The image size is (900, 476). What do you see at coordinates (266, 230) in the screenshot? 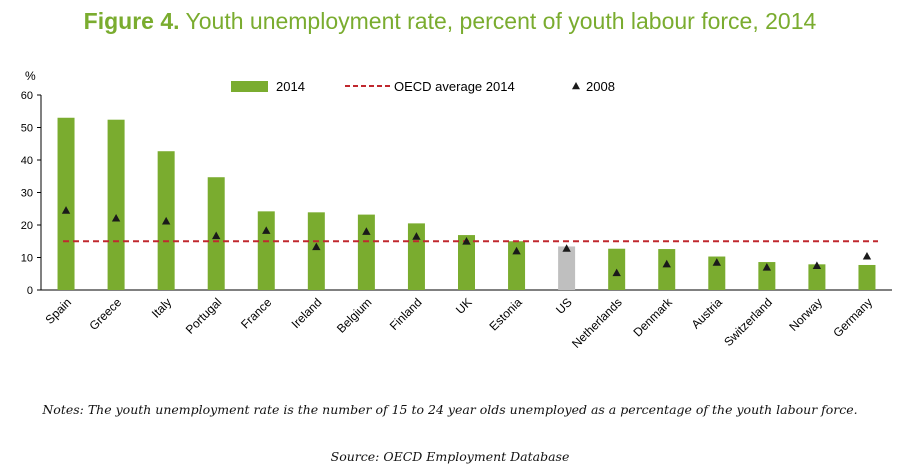
I see `marker-2008-france` at bounding box center [266, 230].